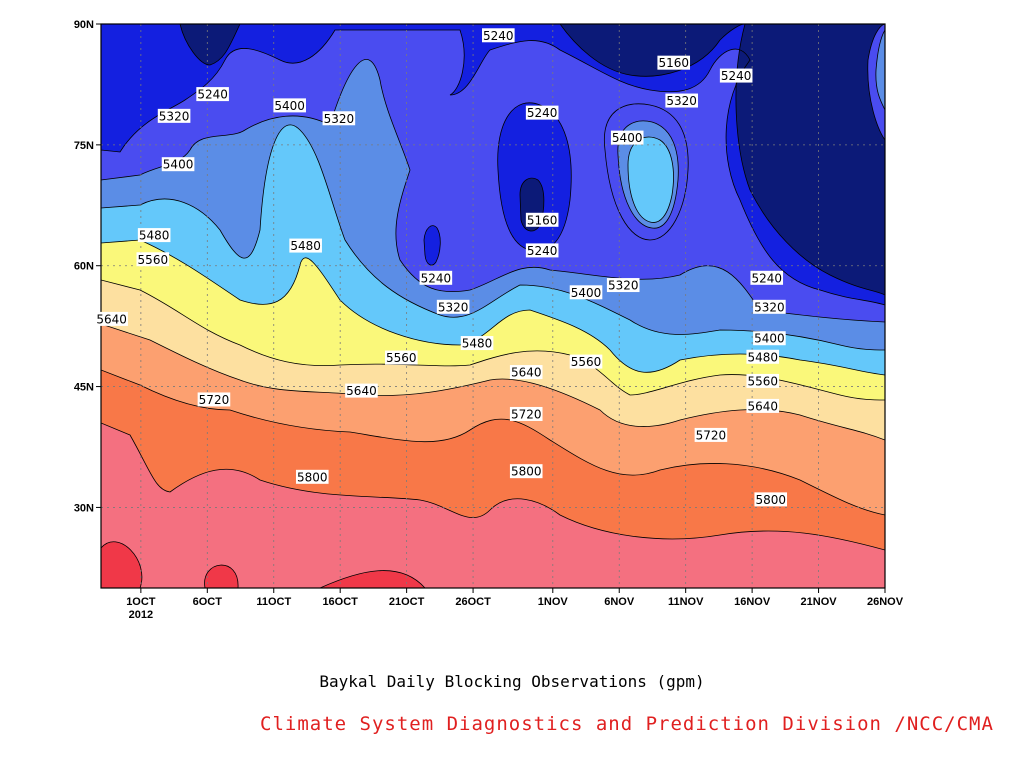  What do you see at coordinates (885, 602) in the screenshot?
I see `x-tick-label: 26NOV` at bounding box center [885, 602].